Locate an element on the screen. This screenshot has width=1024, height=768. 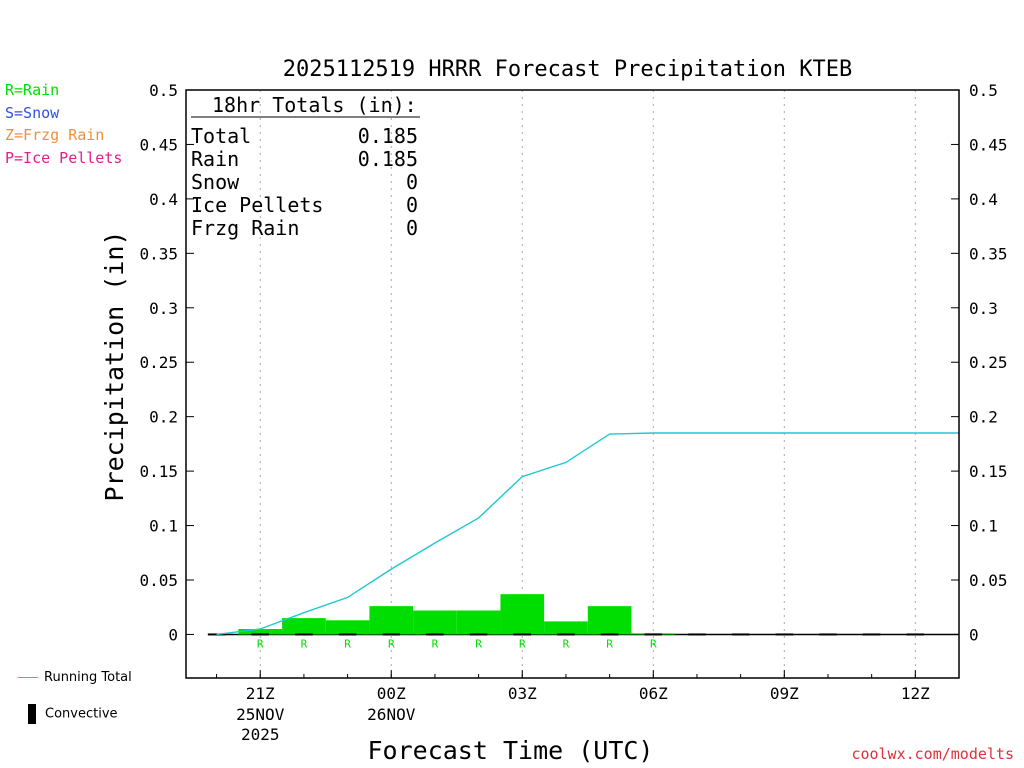
y-tick-label-right: 0.5 is located at coordinates (983, 90).